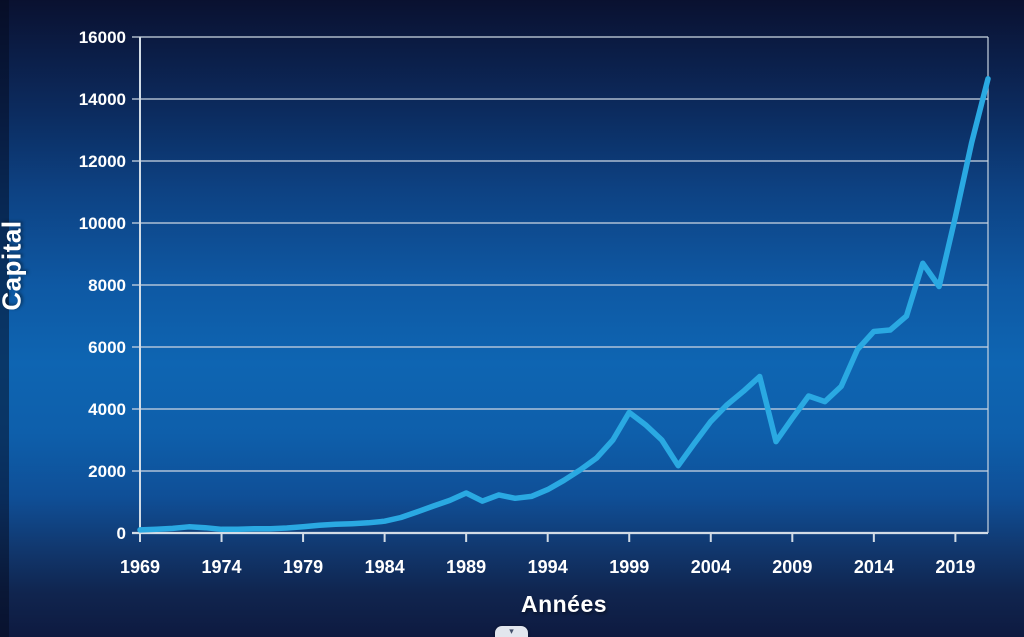 This screenshot has height=637, width=1024. I want to click on y-tick-label: 4000, so click(107, 409).